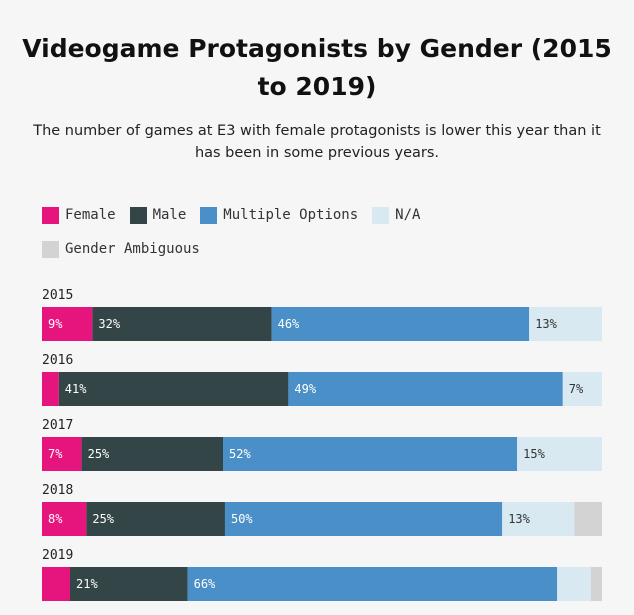  I want to click on bar-label-male-2015: 32%, so click(109, 324).